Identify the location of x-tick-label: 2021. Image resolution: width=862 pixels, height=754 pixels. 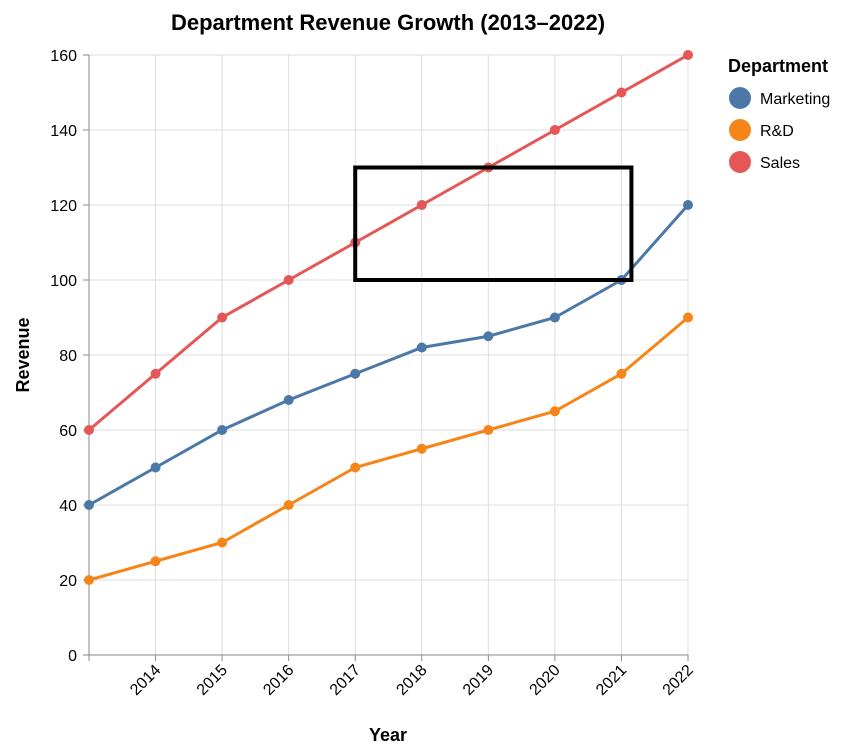
(611, 680).